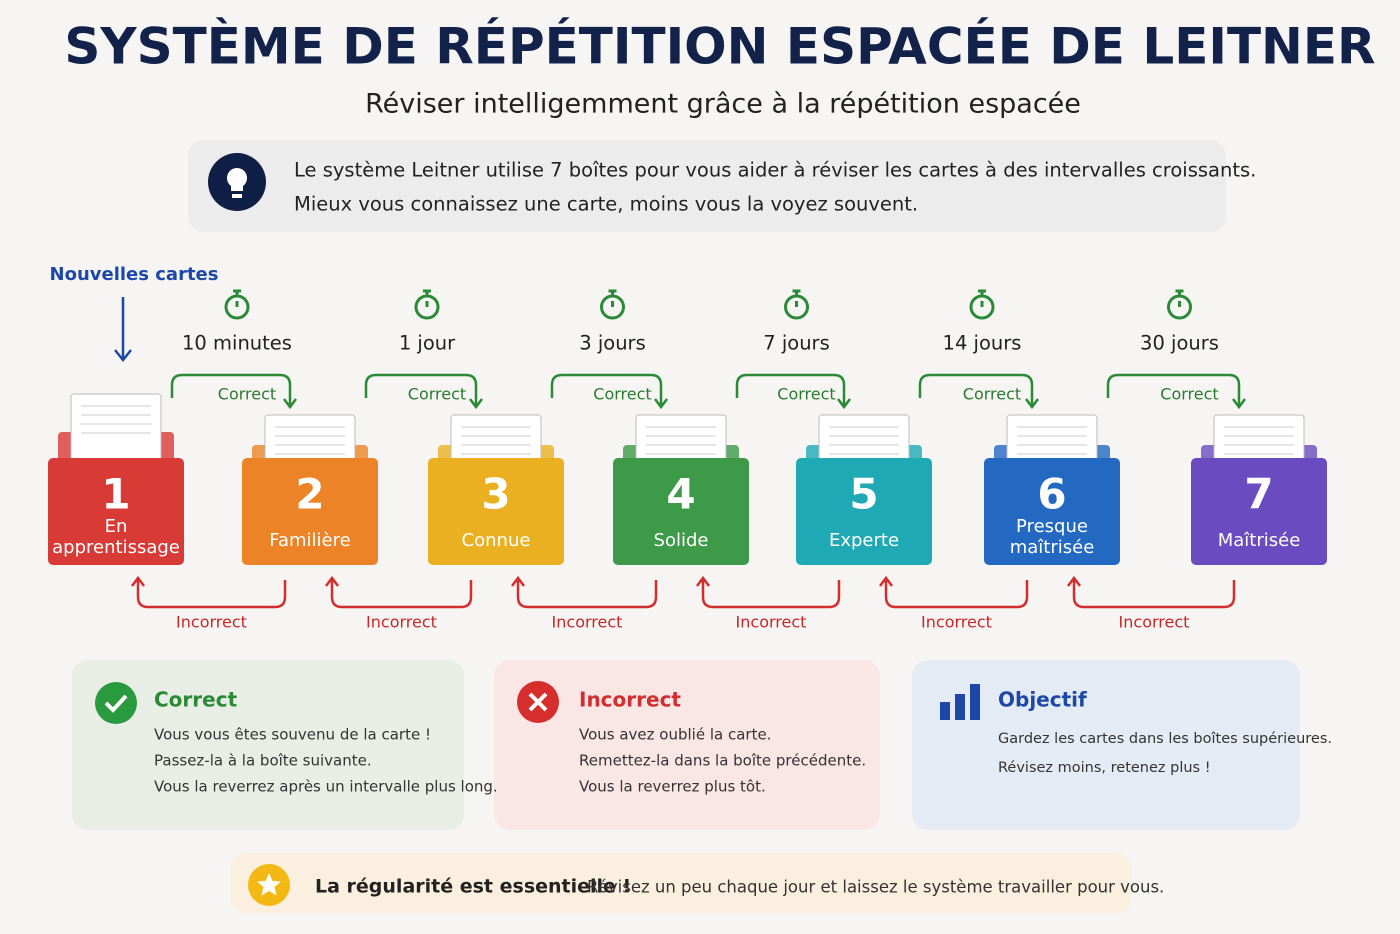 This screenshot has width=1400, height=934. What do you see at coordinates (1179, 343) in the screenshot?
I see `interval-label: 30 jours` at bounding box center [1179, 343].